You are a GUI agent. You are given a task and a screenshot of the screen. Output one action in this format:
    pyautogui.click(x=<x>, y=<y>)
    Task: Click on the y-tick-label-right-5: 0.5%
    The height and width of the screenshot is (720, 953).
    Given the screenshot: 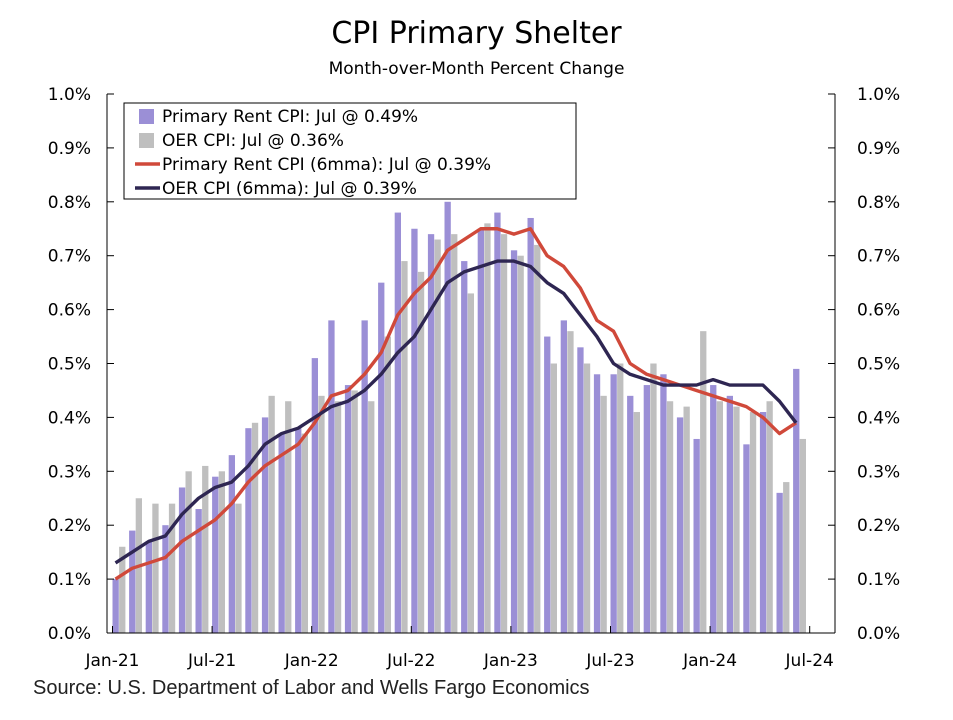 What is the action you would take?
    pyautogui.click(x=878, y=365)
    